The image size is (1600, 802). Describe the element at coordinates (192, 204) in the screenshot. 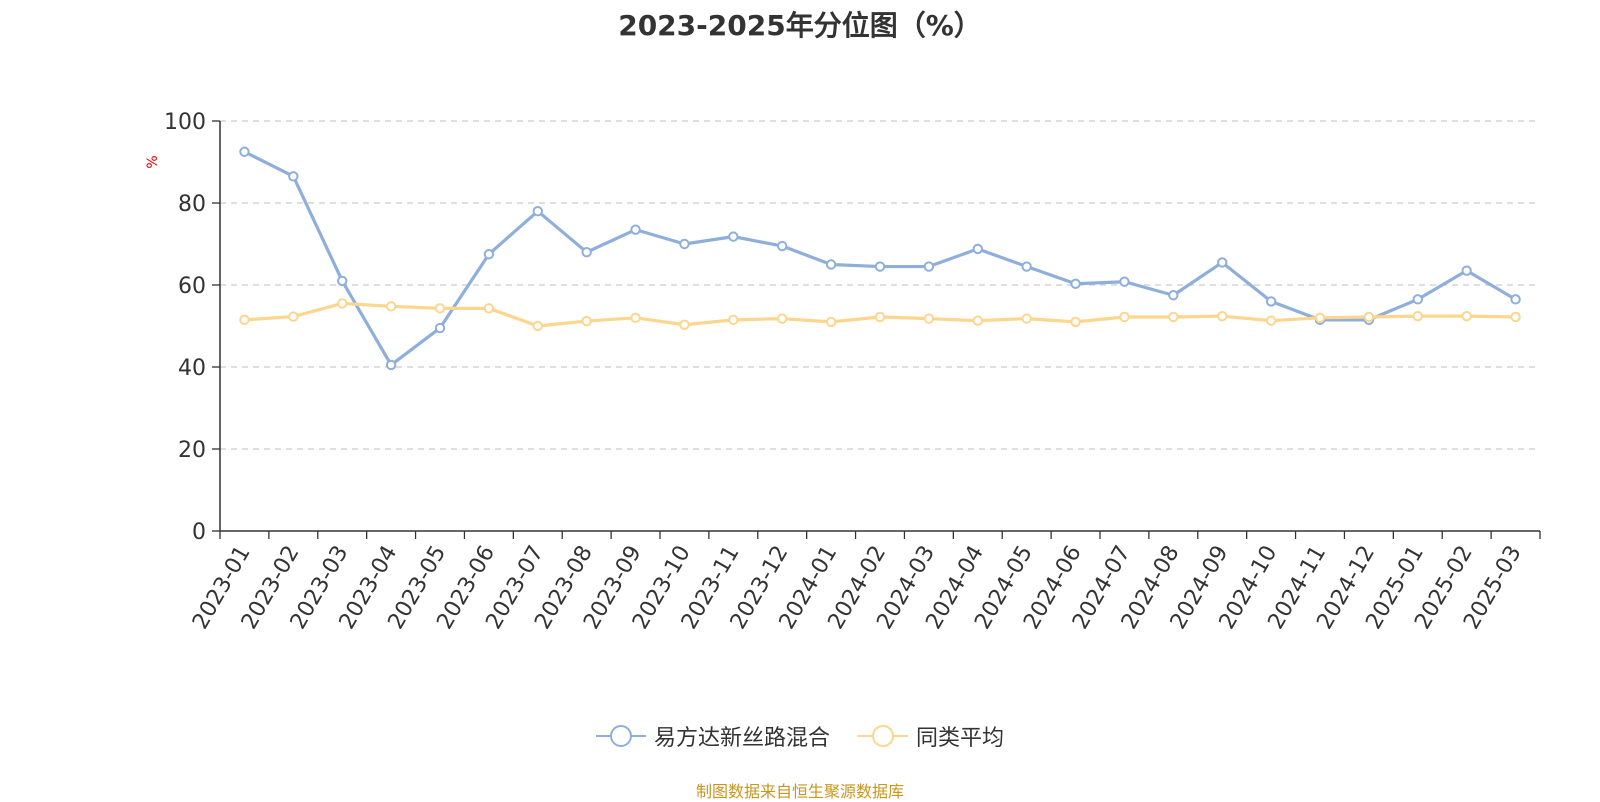

I see `y-tick-label: 80` at that location.